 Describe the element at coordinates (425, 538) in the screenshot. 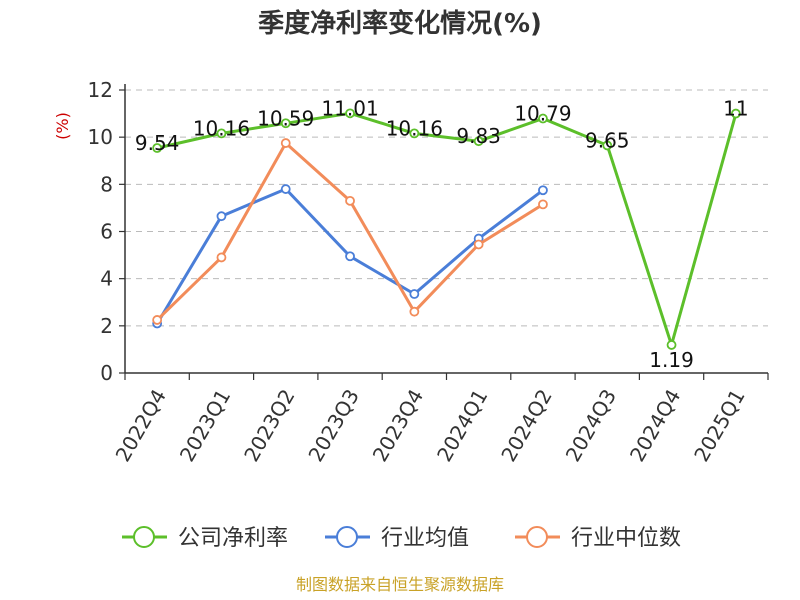

I see `legend-label-1: 行业均值` at that location.